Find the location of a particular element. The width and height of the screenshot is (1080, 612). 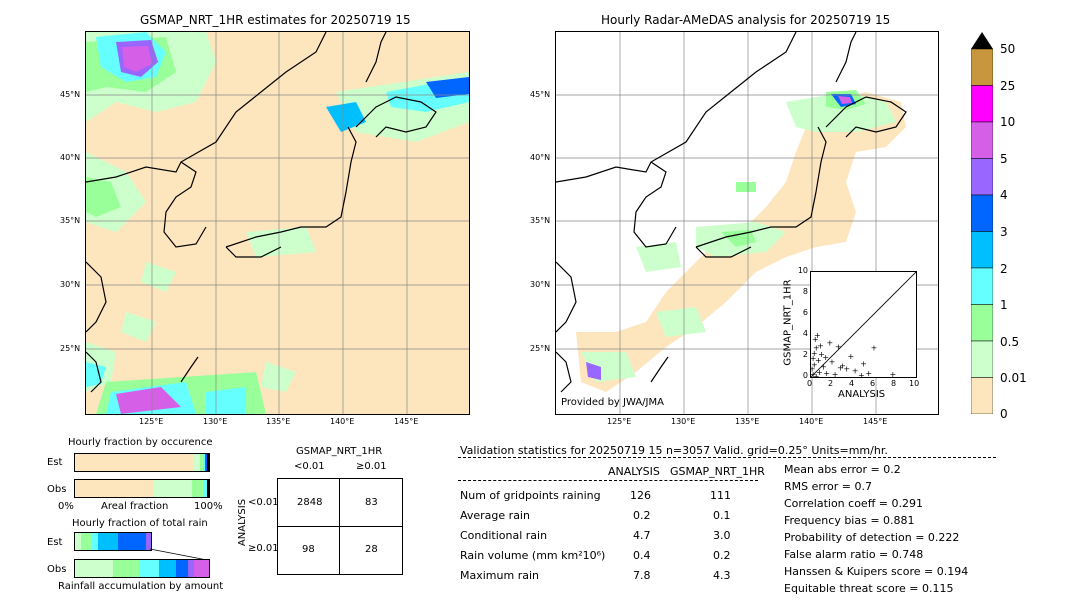

total-obs-bar is located at coordinates (142, 568).